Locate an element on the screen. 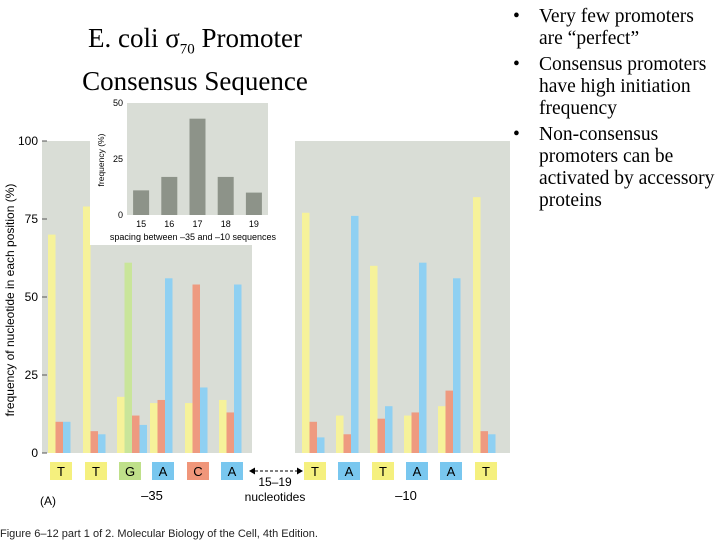 The height and width of the screenshot is (540, 720). inset-x-axis-label: spacing between –35 and –10 sequences is located at coordinates (193, 237).